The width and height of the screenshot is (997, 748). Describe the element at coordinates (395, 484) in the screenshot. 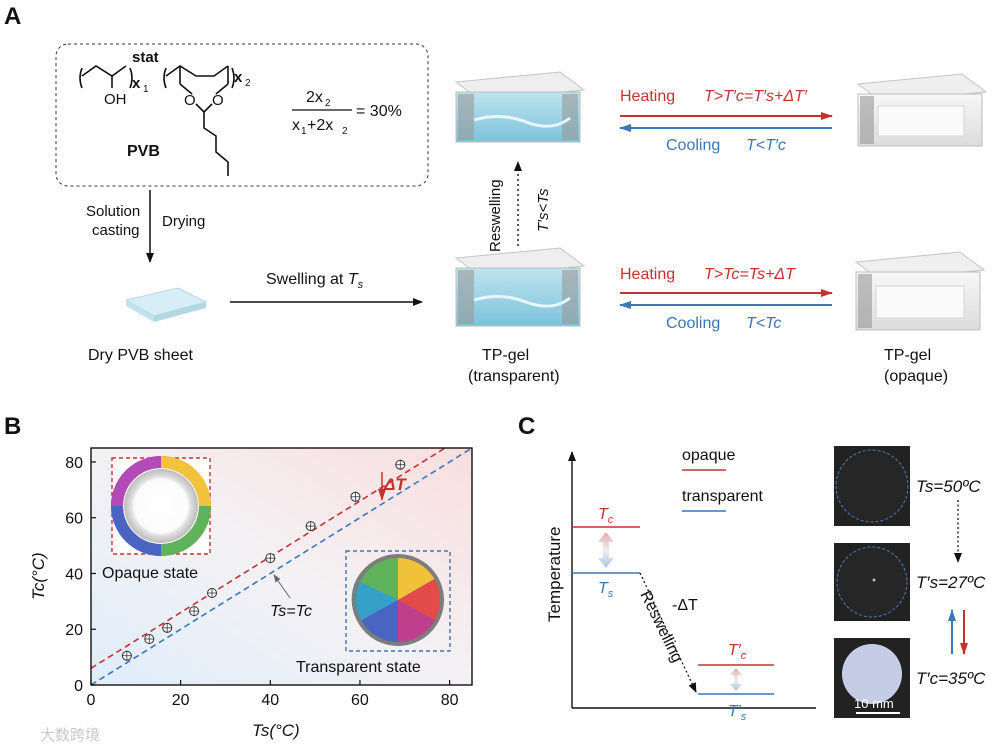

I see `delta-label: ΔT` at that location.